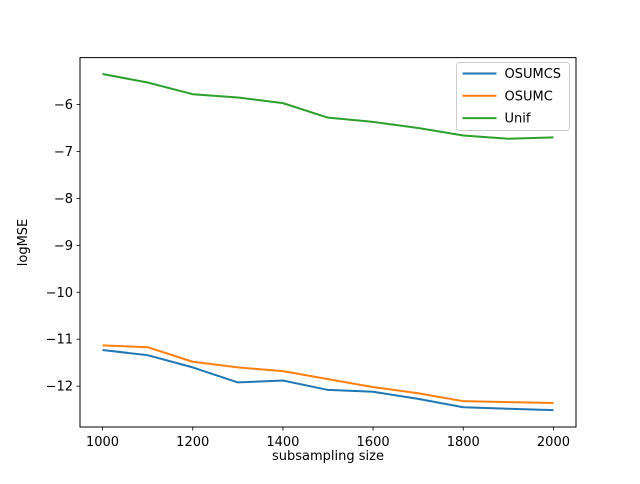 The width and height of the screenshot is (640, 484). I want to click on legend-label-OSUMC: OSUMC, so click(529, 96).